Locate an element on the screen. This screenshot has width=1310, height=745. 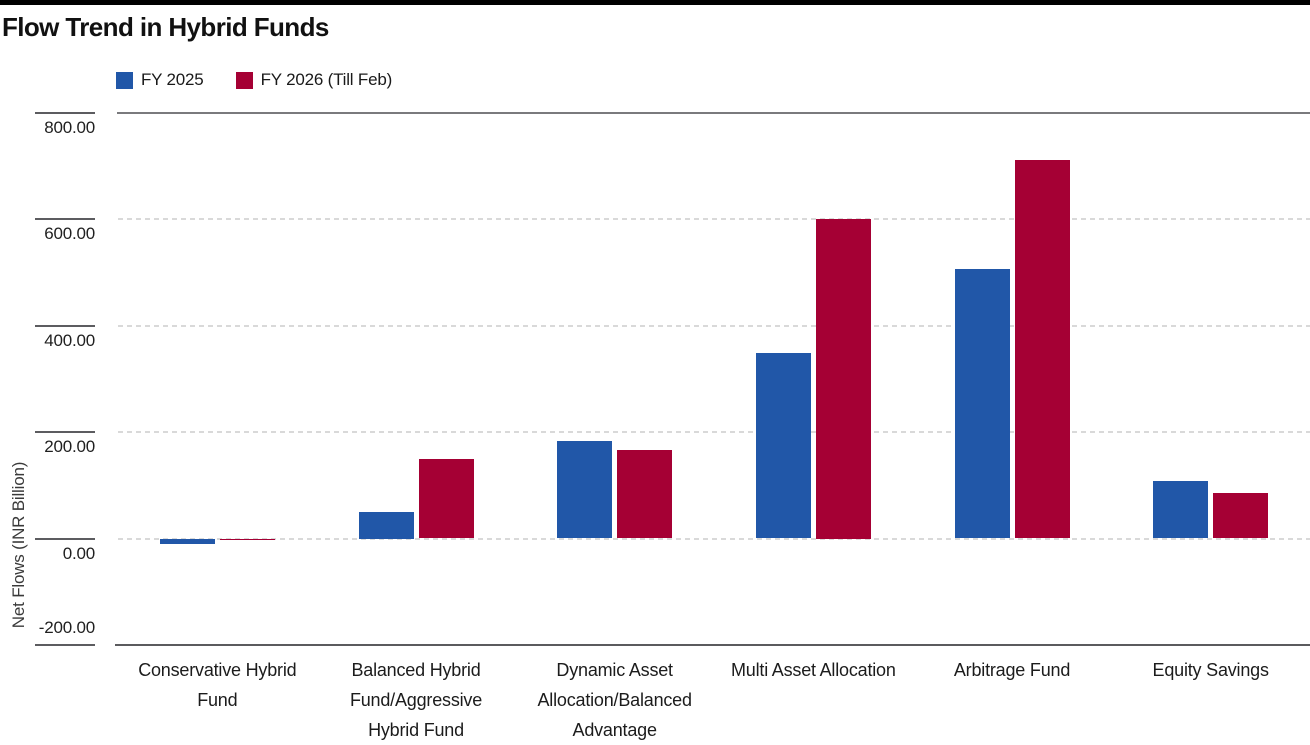
y-axis-tick-label: 200.00 is located at coordinates (69, 446).